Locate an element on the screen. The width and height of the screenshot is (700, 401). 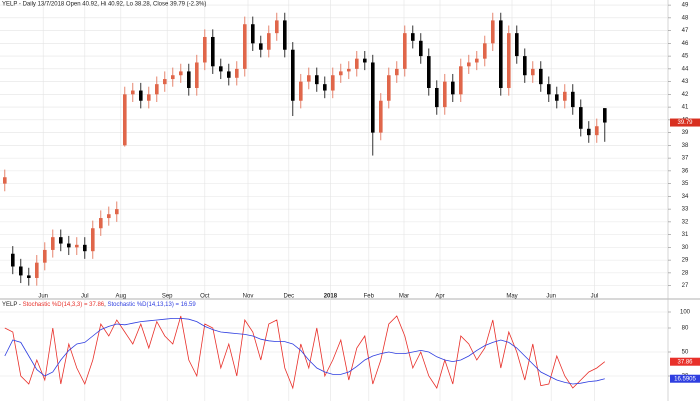
y-tick-label: 100 is located at coordinates (685, 313).